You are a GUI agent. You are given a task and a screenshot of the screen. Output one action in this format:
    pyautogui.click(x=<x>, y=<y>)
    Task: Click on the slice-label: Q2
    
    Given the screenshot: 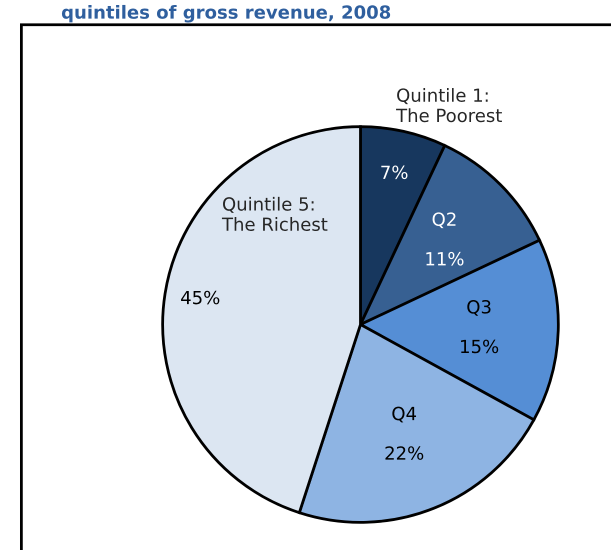 What is the action you would take?
    pyautogui.click(x=444, y=220)
    